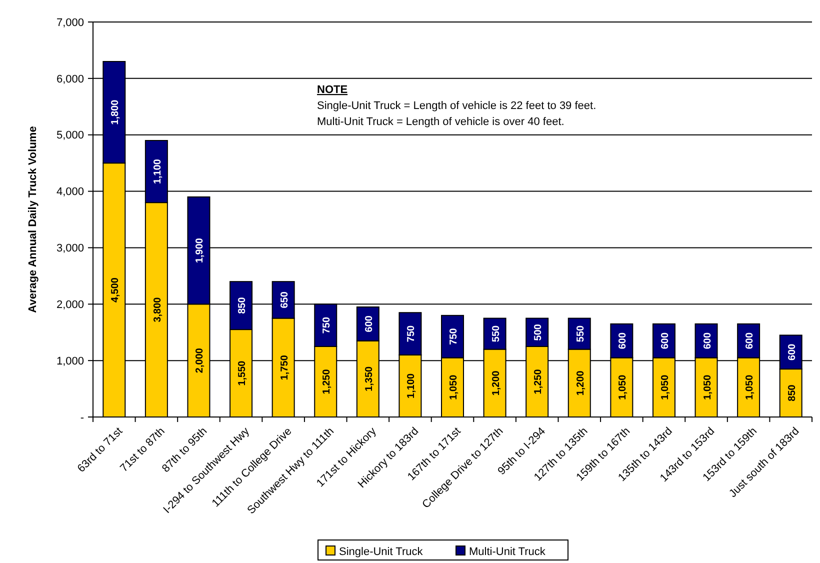  Describe the element at coordinates (381, 552) in the screenshot. I see `legend-label: Single-Unit Truck` at that location.